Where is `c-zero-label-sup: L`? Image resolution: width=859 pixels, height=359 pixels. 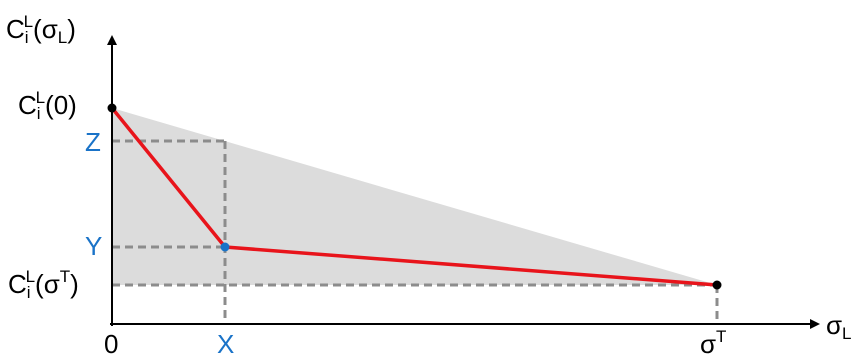
c-zero-label-sup: L is located at coordinates (40, 97).